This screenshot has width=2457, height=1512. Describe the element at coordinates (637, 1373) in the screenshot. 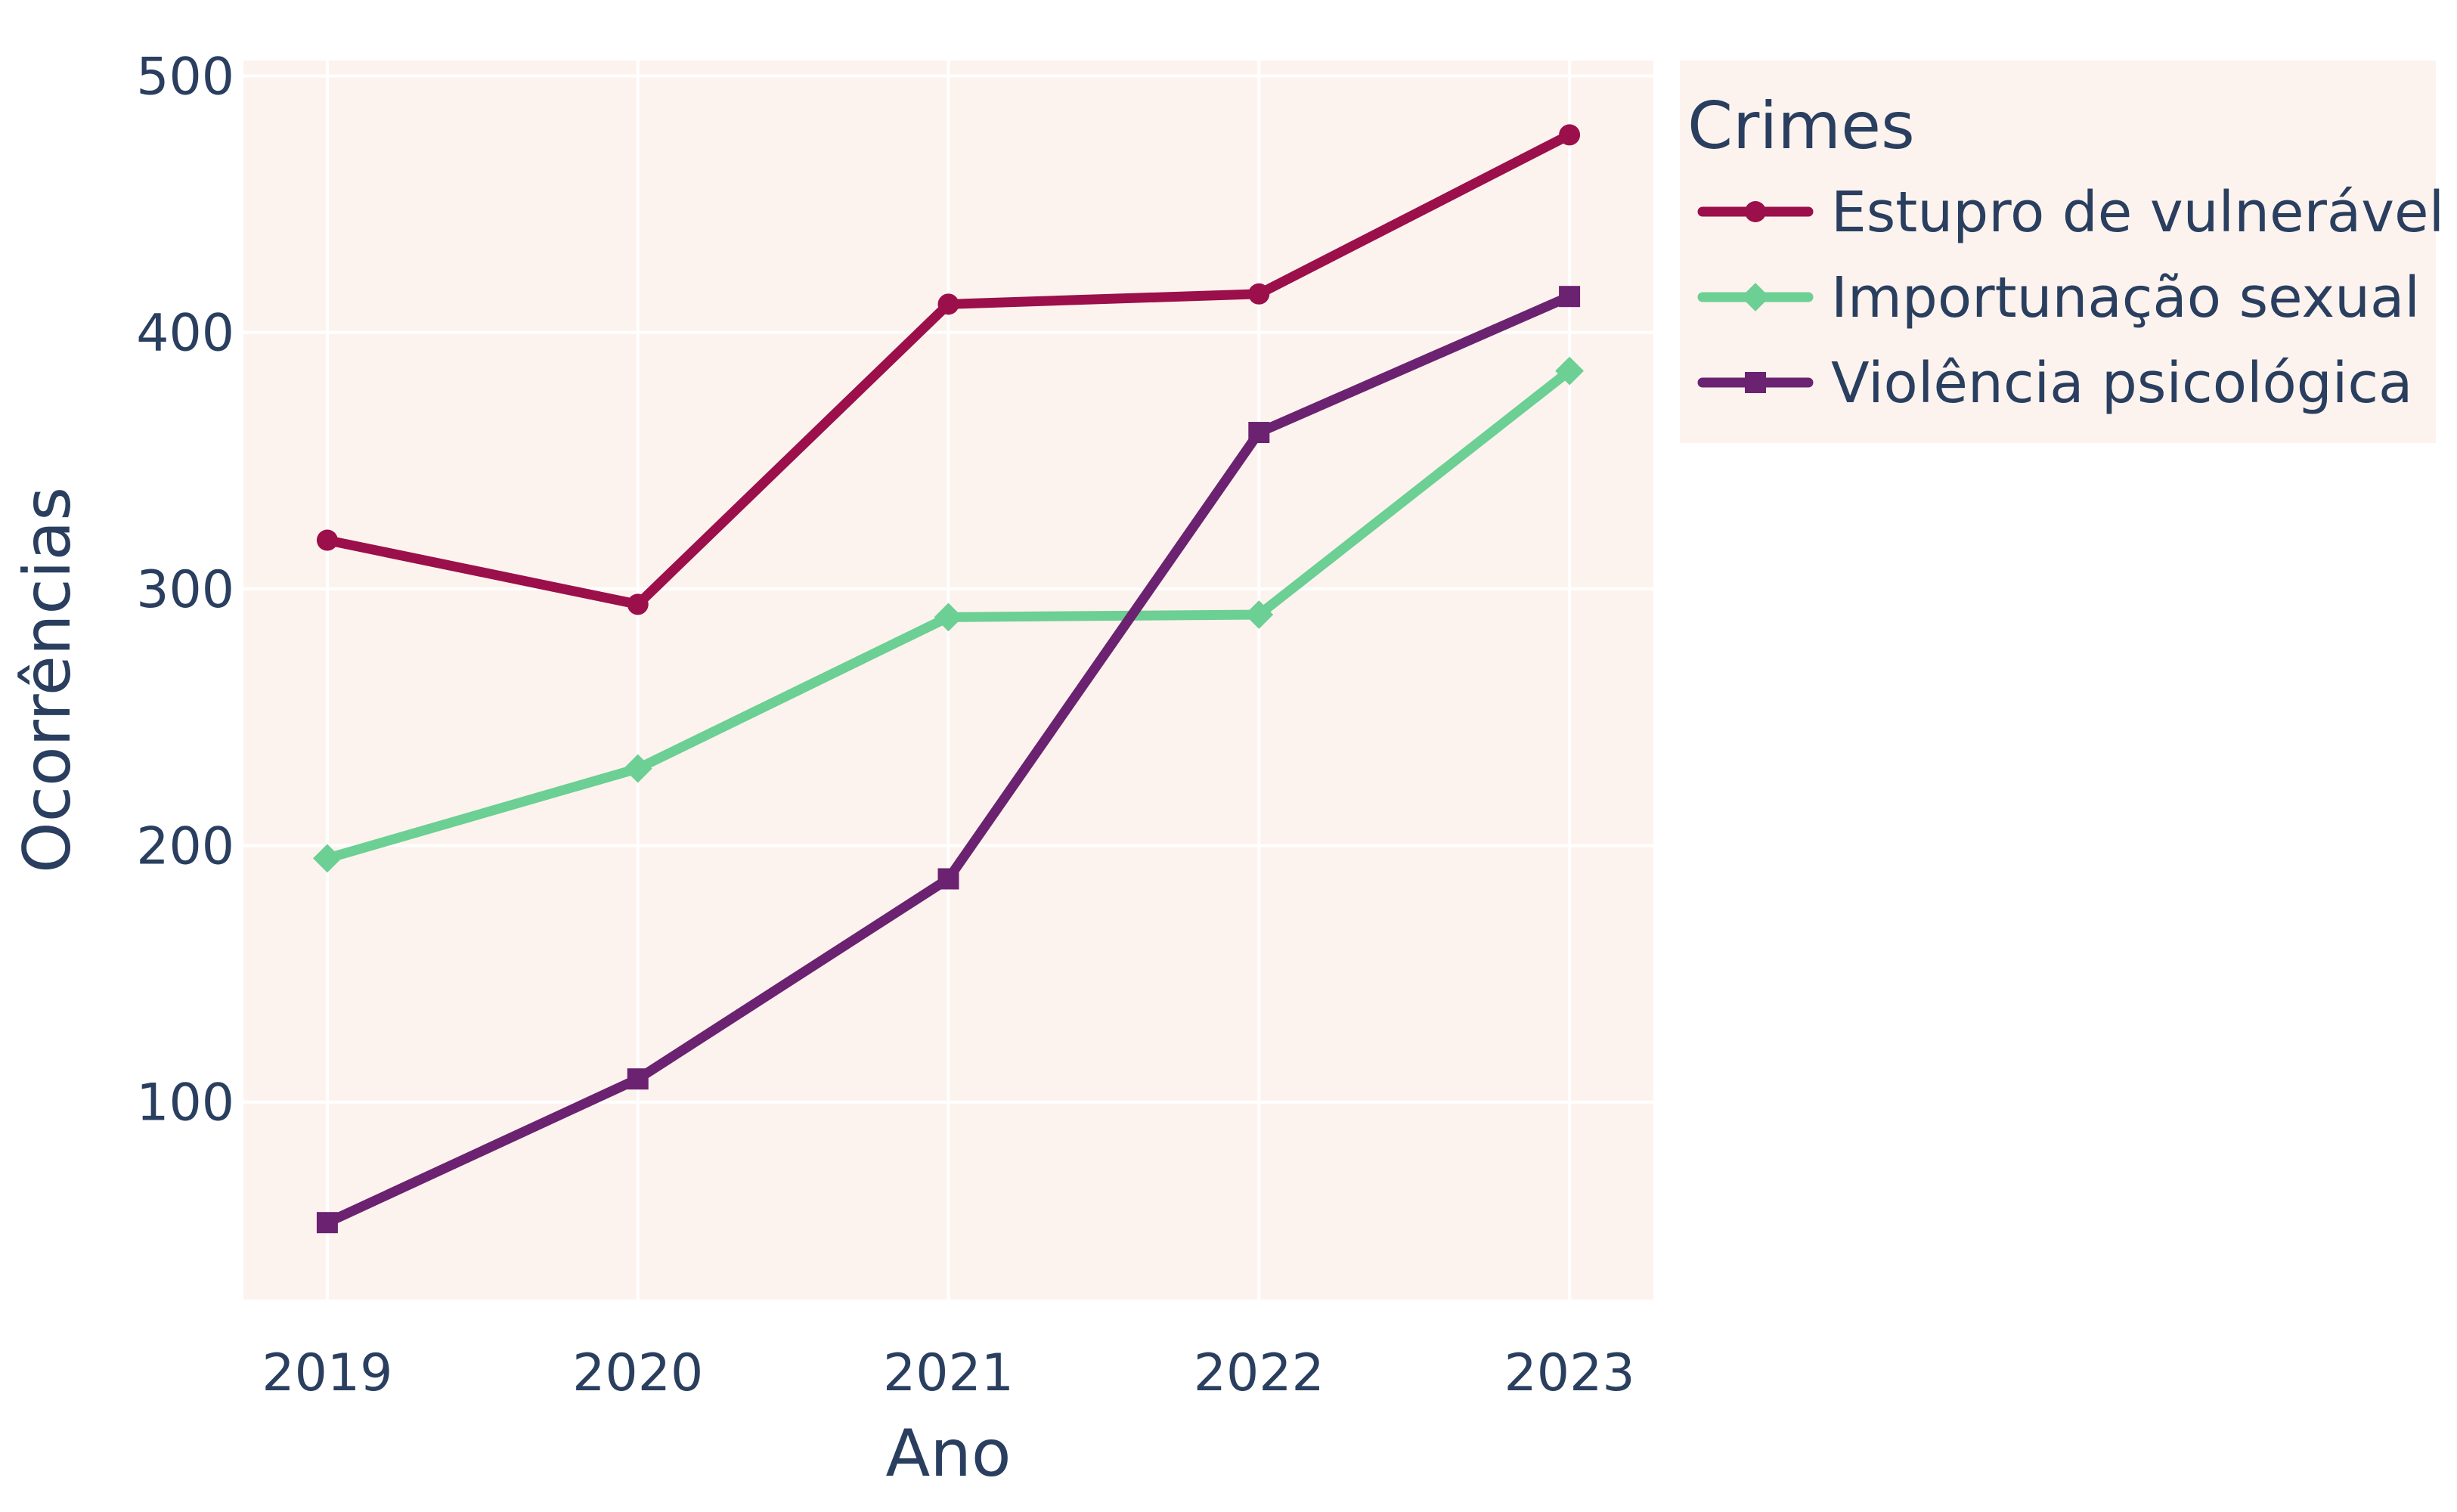

I see `x-tick-label: 2020` at that location.